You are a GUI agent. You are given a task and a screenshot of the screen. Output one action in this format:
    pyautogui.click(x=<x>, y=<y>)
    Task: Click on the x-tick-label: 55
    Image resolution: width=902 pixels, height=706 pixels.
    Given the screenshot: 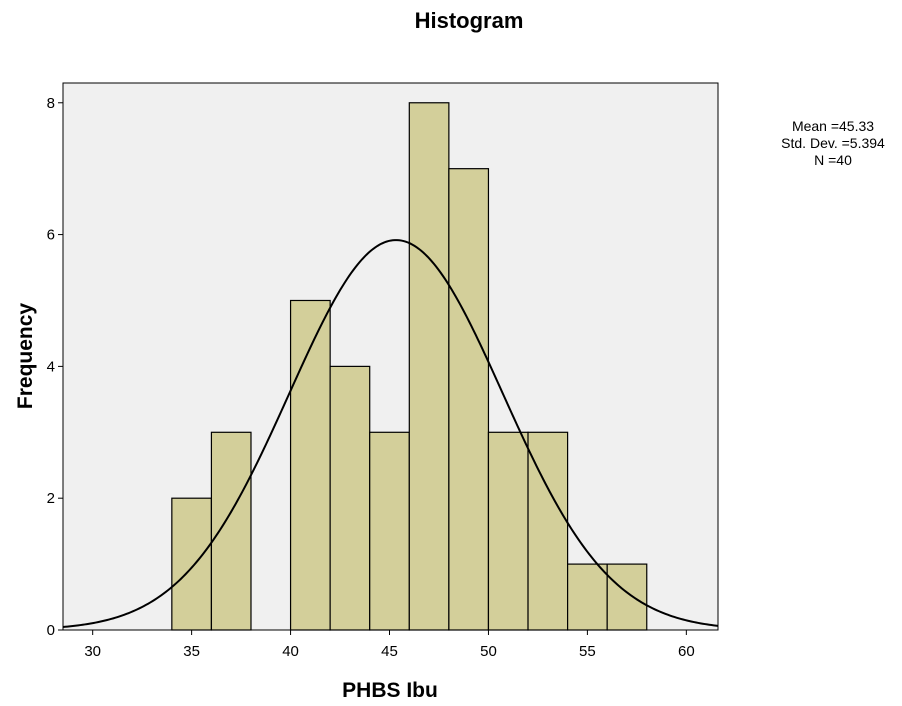 What is the action you would take?
    pyautogui.click(x=587, y=651)
    